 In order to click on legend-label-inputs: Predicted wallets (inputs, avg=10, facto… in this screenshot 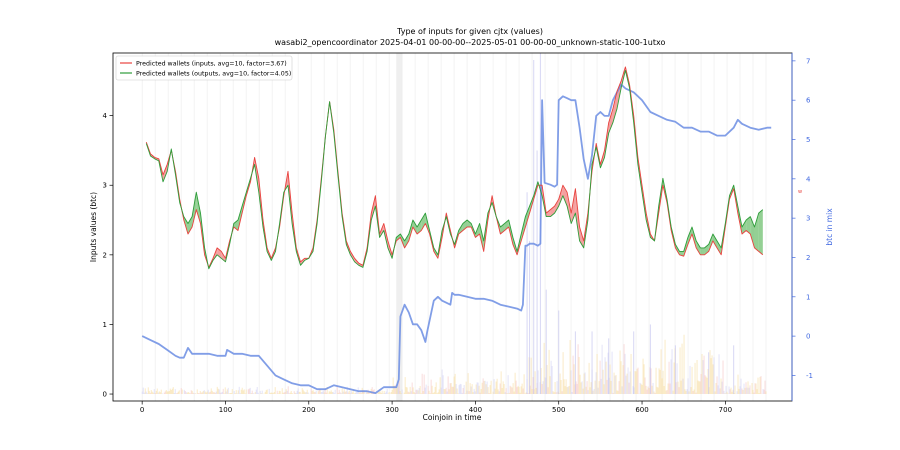, I will do `click(211, 64)`.